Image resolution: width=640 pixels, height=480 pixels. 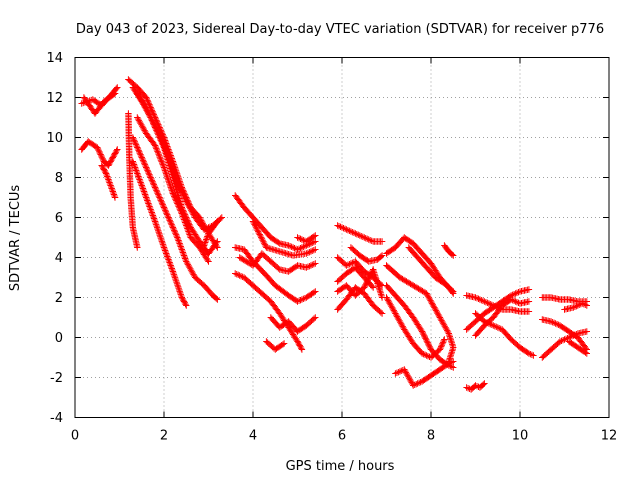 I want to click on x-tick-label: 12, so click(x=609, y=436).